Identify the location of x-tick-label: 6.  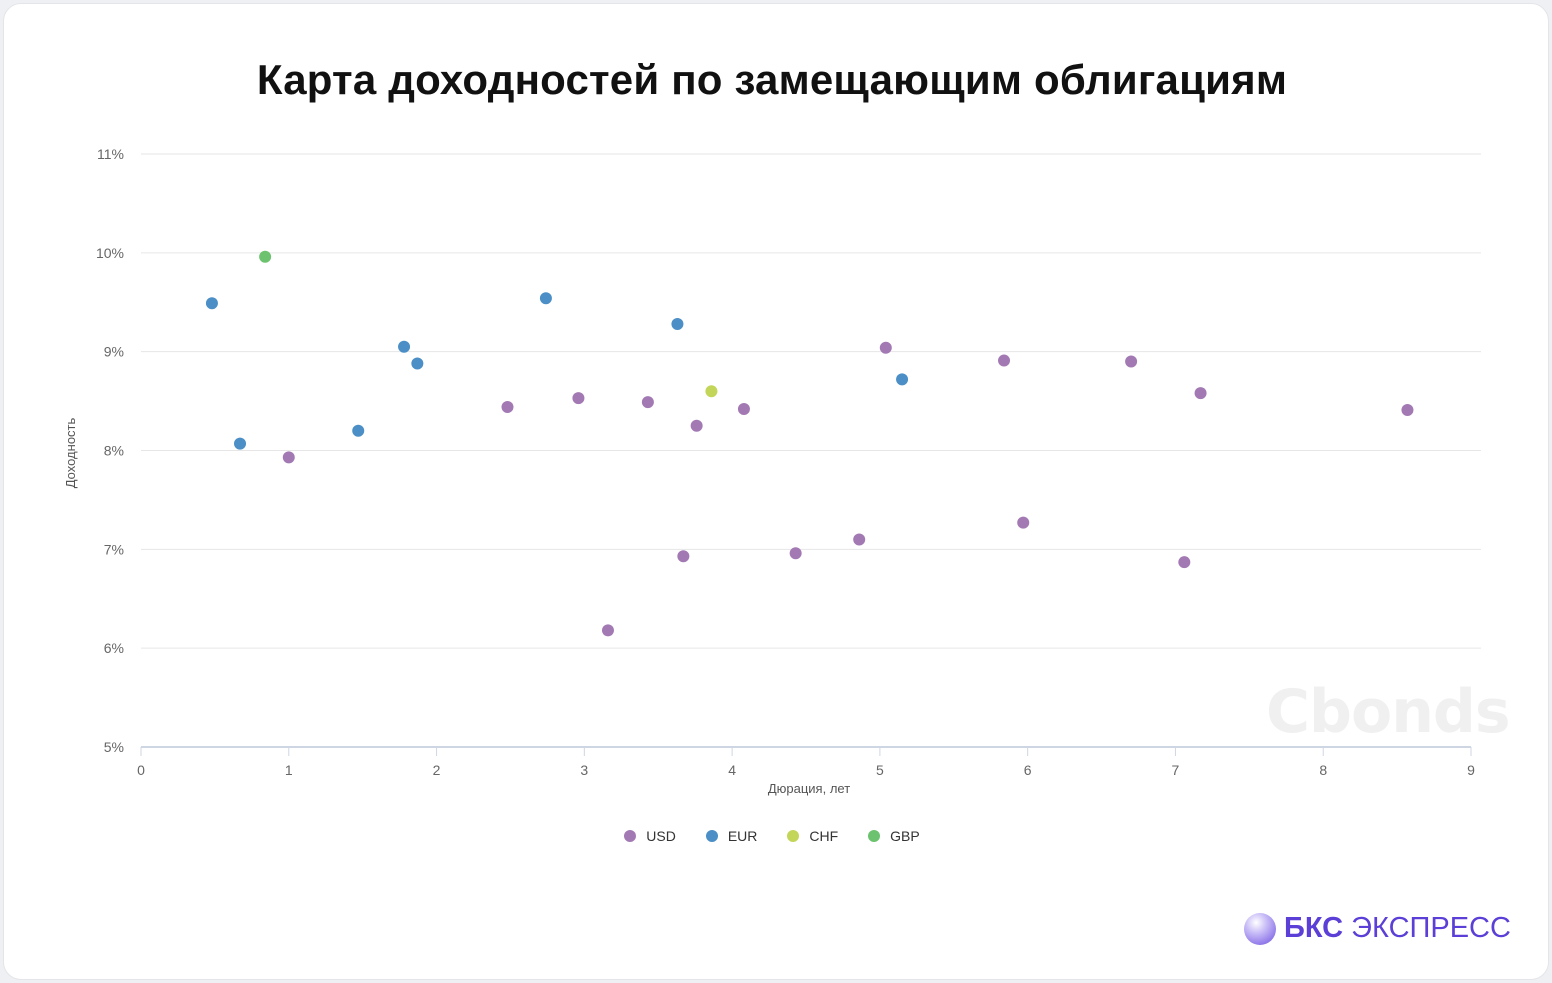
(1028, 770).